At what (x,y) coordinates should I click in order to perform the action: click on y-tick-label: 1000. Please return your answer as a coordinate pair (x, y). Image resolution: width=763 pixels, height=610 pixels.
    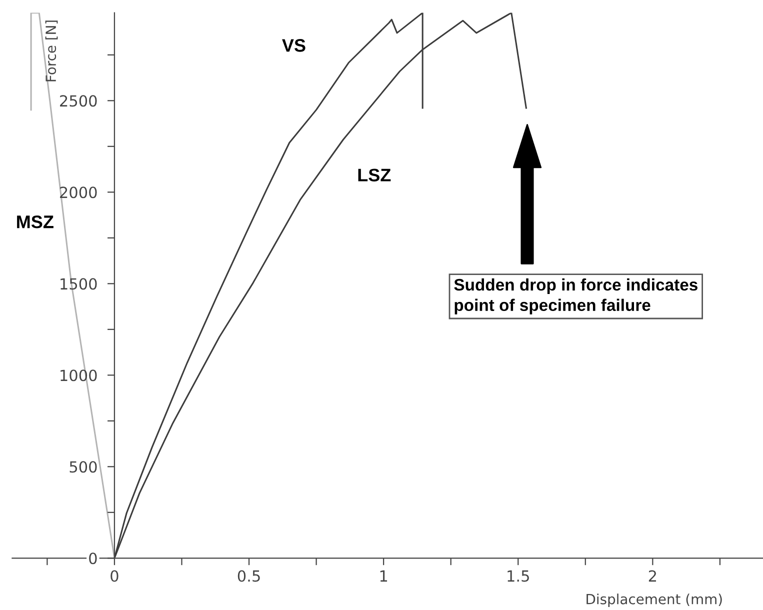
    Looking at the image, I should click on (78, 376).